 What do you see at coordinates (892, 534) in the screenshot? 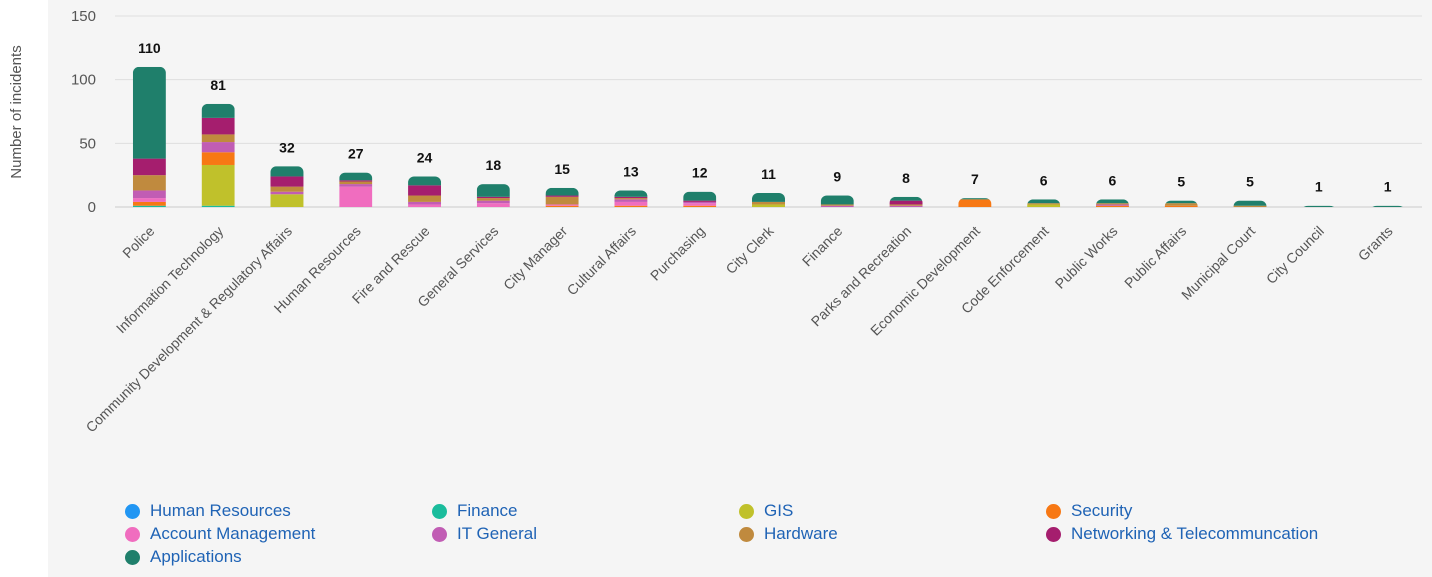
I see `legend-item: Hardware` at bounding box center [892, 534].